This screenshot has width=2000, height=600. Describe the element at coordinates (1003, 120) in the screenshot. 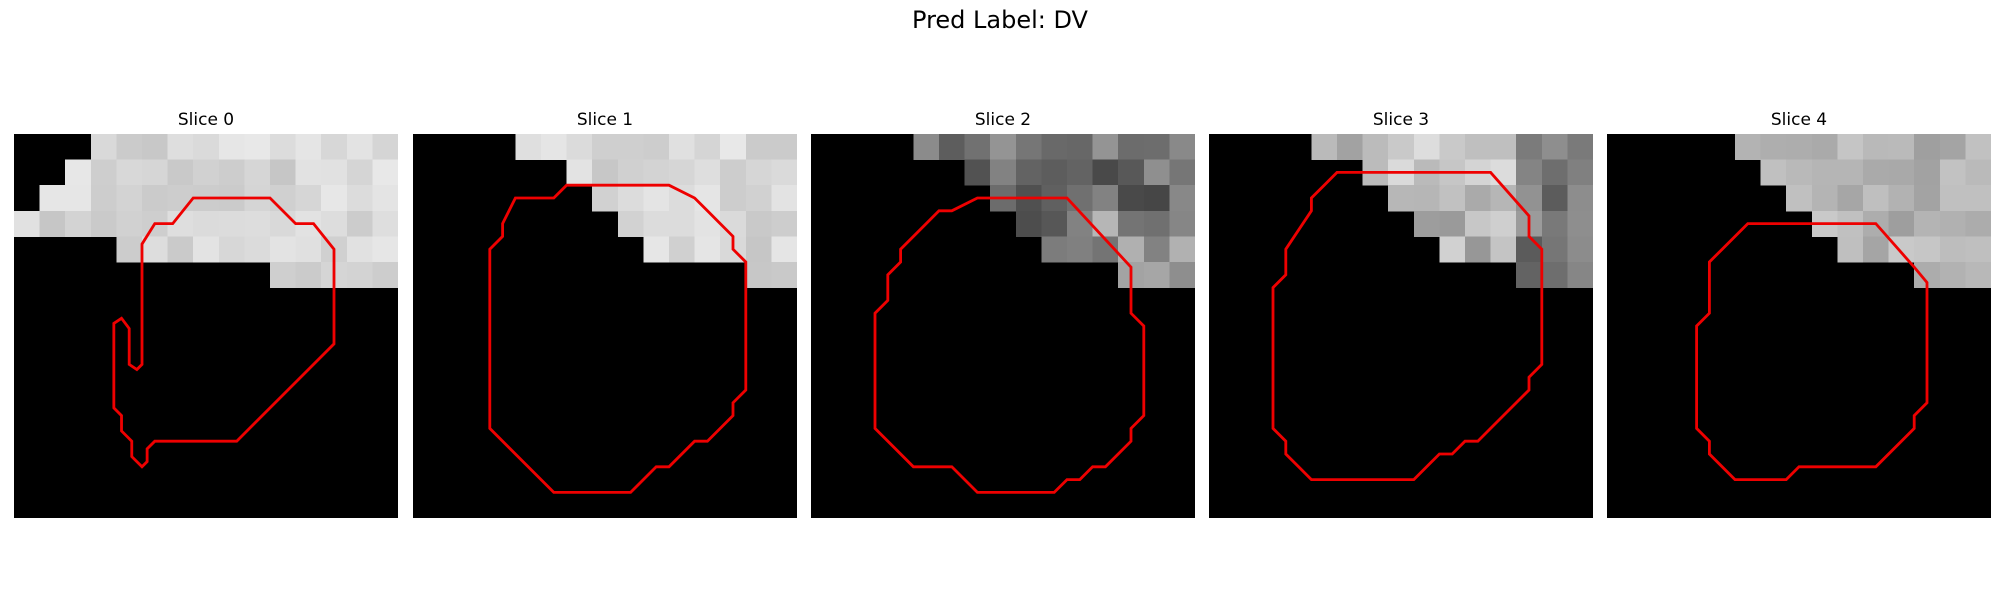

I see `slice-title: Slice 2` at that location.